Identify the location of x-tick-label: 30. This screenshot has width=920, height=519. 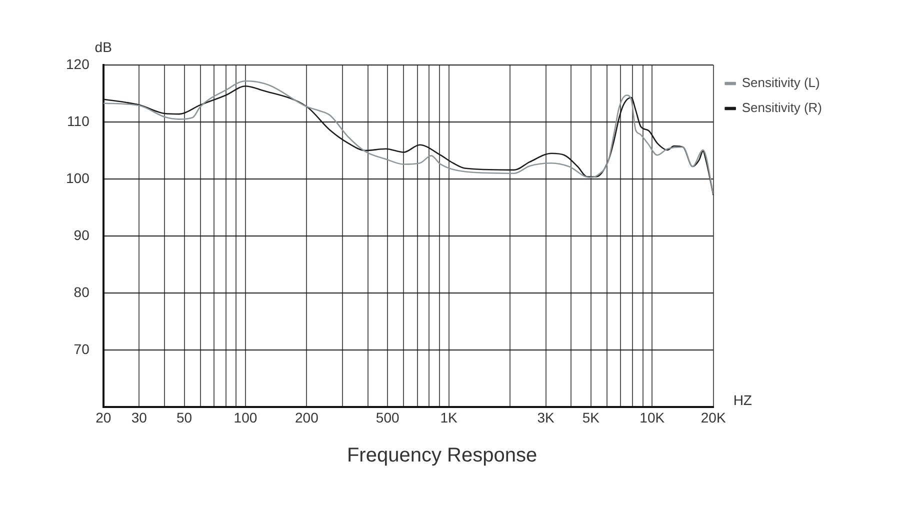
(139, 417).